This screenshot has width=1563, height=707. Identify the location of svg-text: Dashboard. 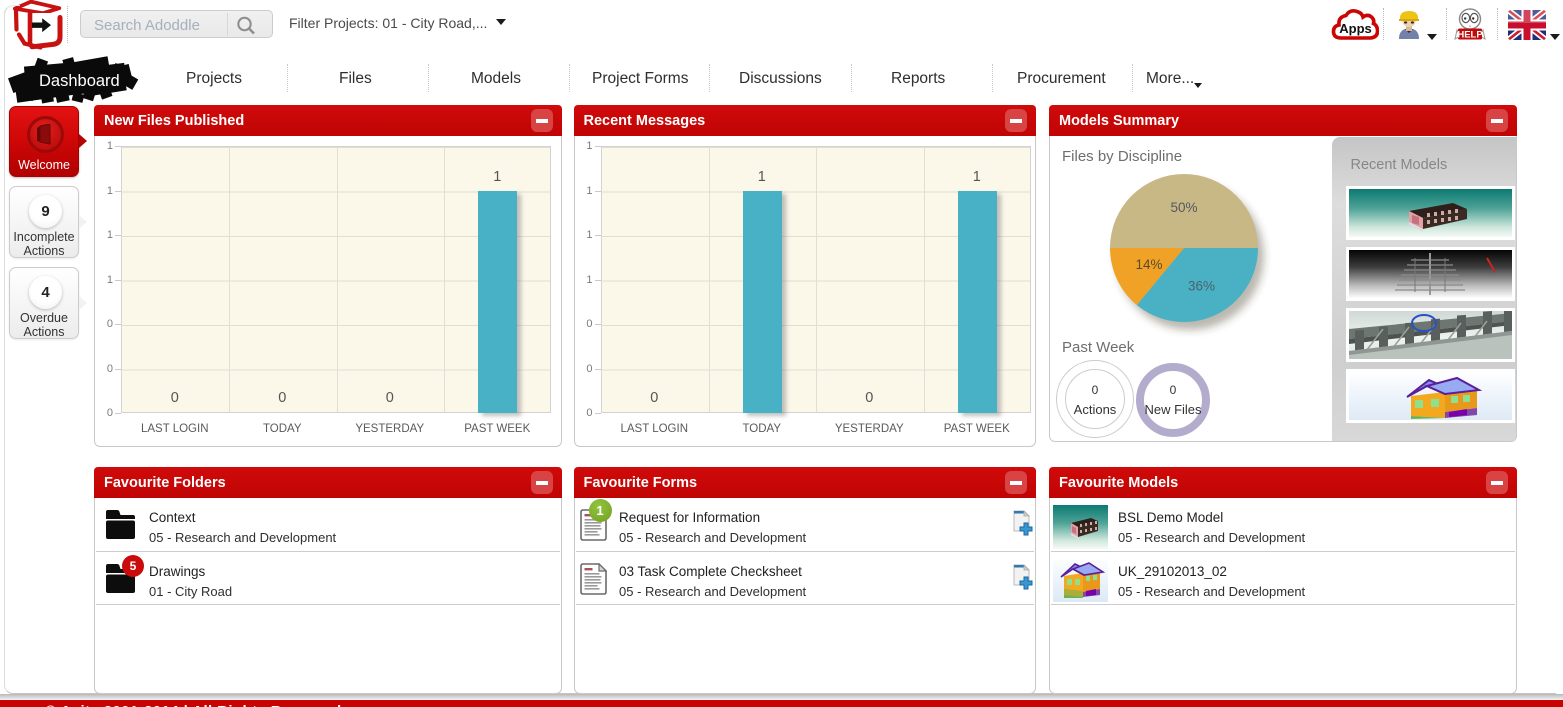
(79, 81).